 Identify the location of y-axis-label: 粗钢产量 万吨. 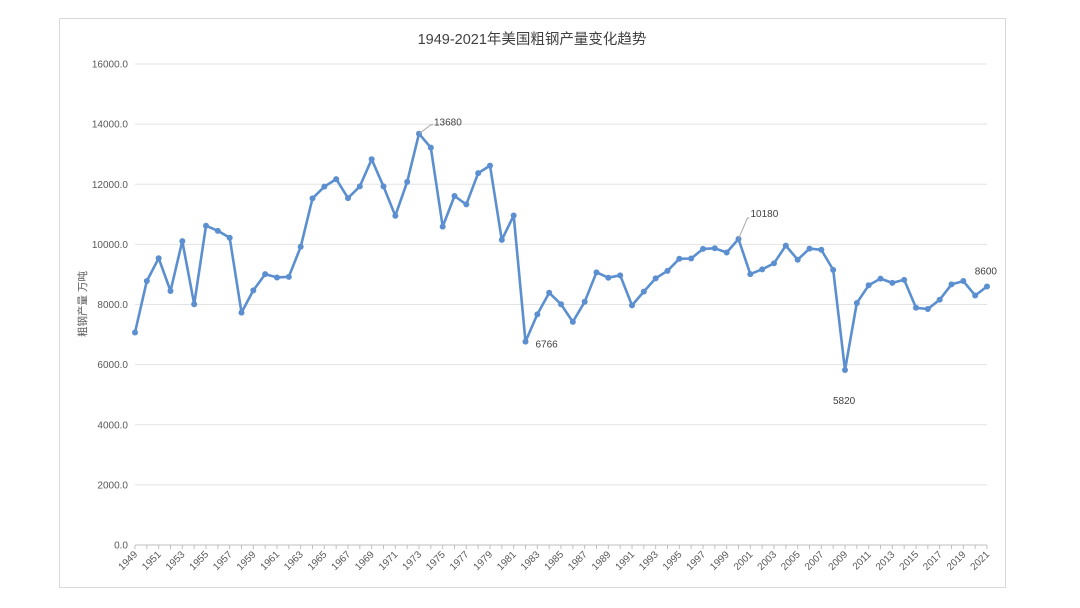
(82, 304).